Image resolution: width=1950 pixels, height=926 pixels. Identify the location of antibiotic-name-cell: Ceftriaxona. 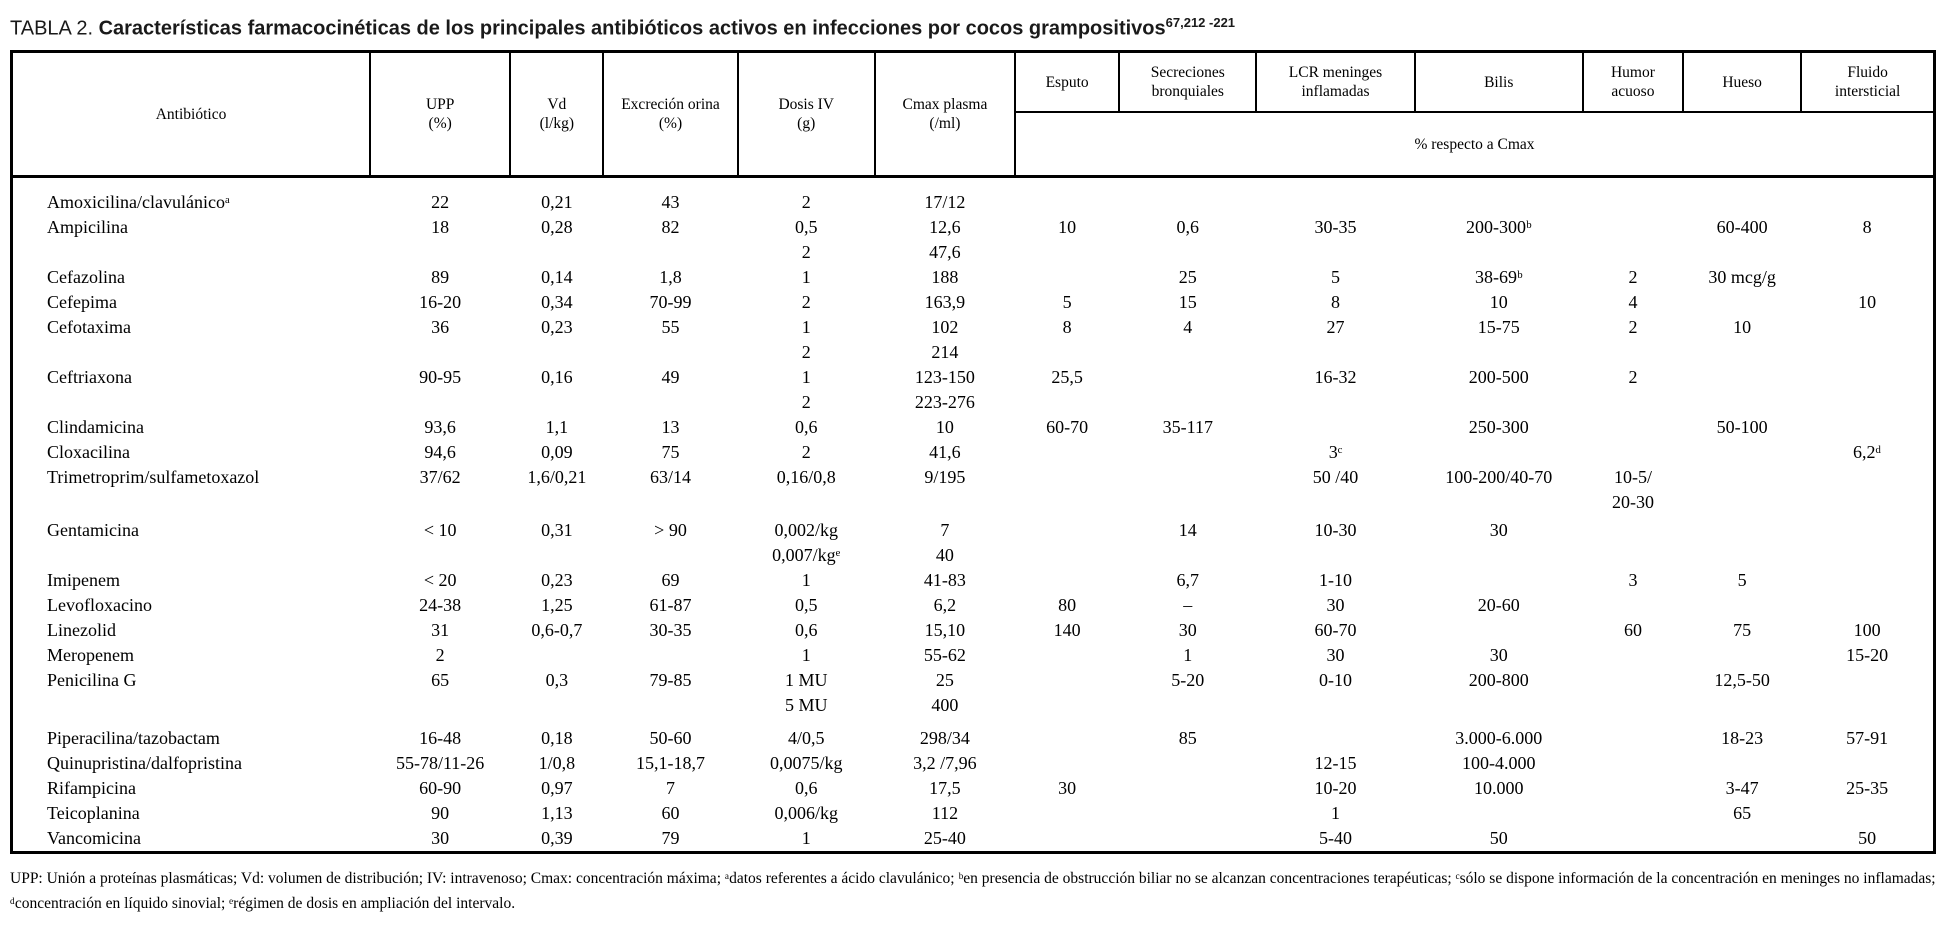
(89, 377).